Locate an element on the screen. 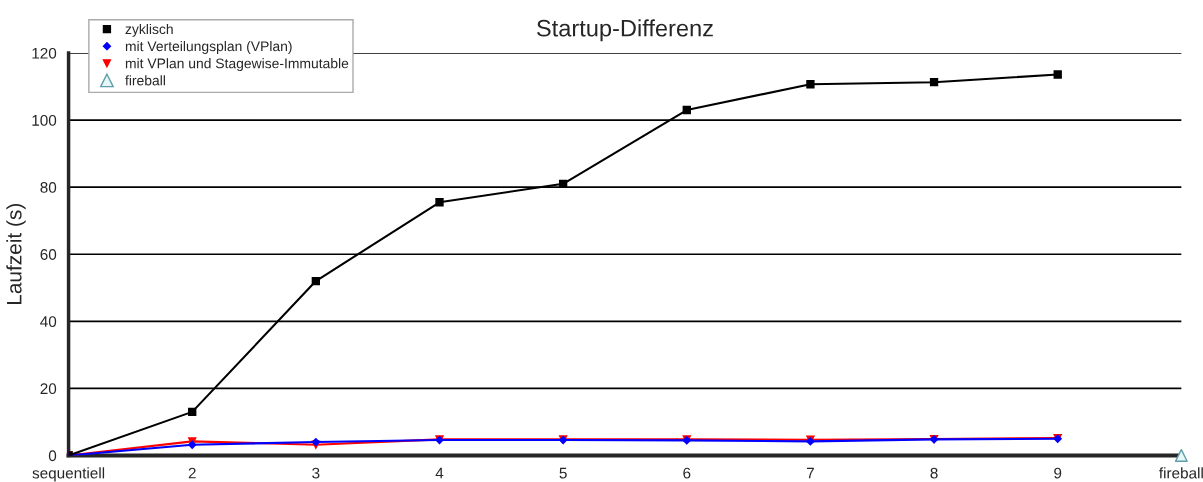 This screenshot has width=1203, height=482. x-tick-label: 4 is located at coordinates (439, 473).